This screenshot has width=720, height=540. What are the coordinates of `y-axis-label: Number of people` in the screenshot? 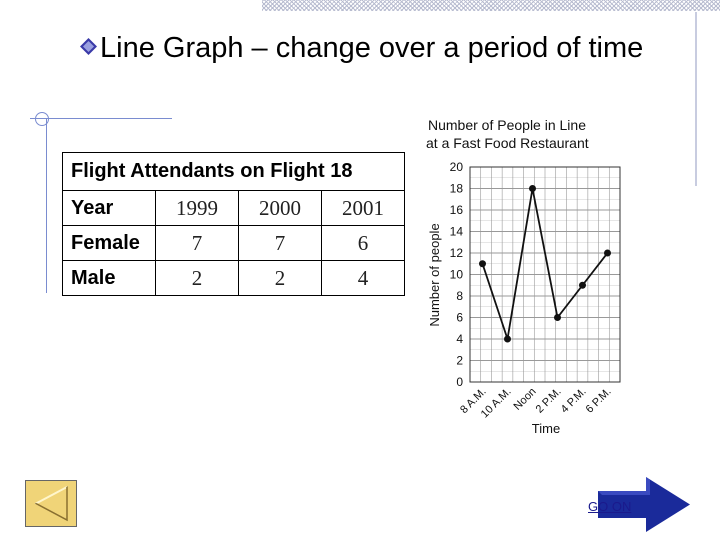 It's located at (434, 274).